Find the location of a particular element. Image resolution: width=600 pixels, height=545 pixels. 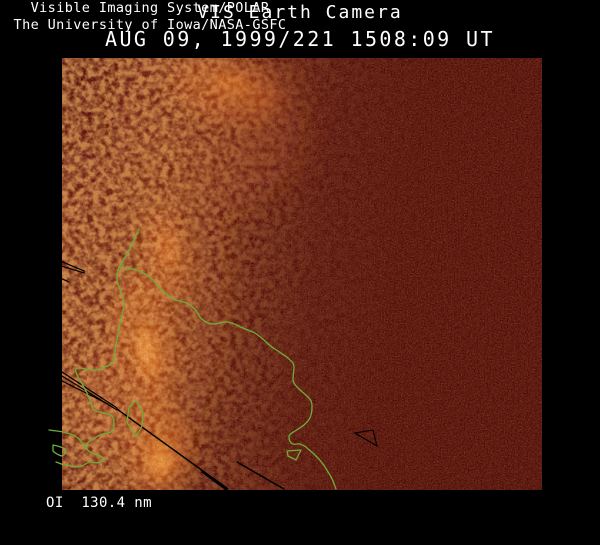

island-hook is located at coordinates (59, 450).